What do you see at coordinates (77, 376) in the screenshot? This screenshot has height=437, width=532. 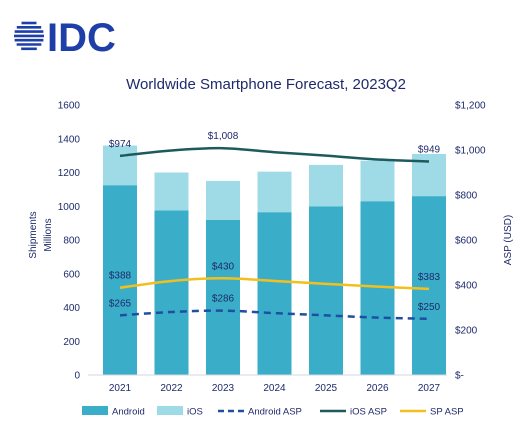 I see `y-left-tick-label: 0` at bounding box center [77, 376].